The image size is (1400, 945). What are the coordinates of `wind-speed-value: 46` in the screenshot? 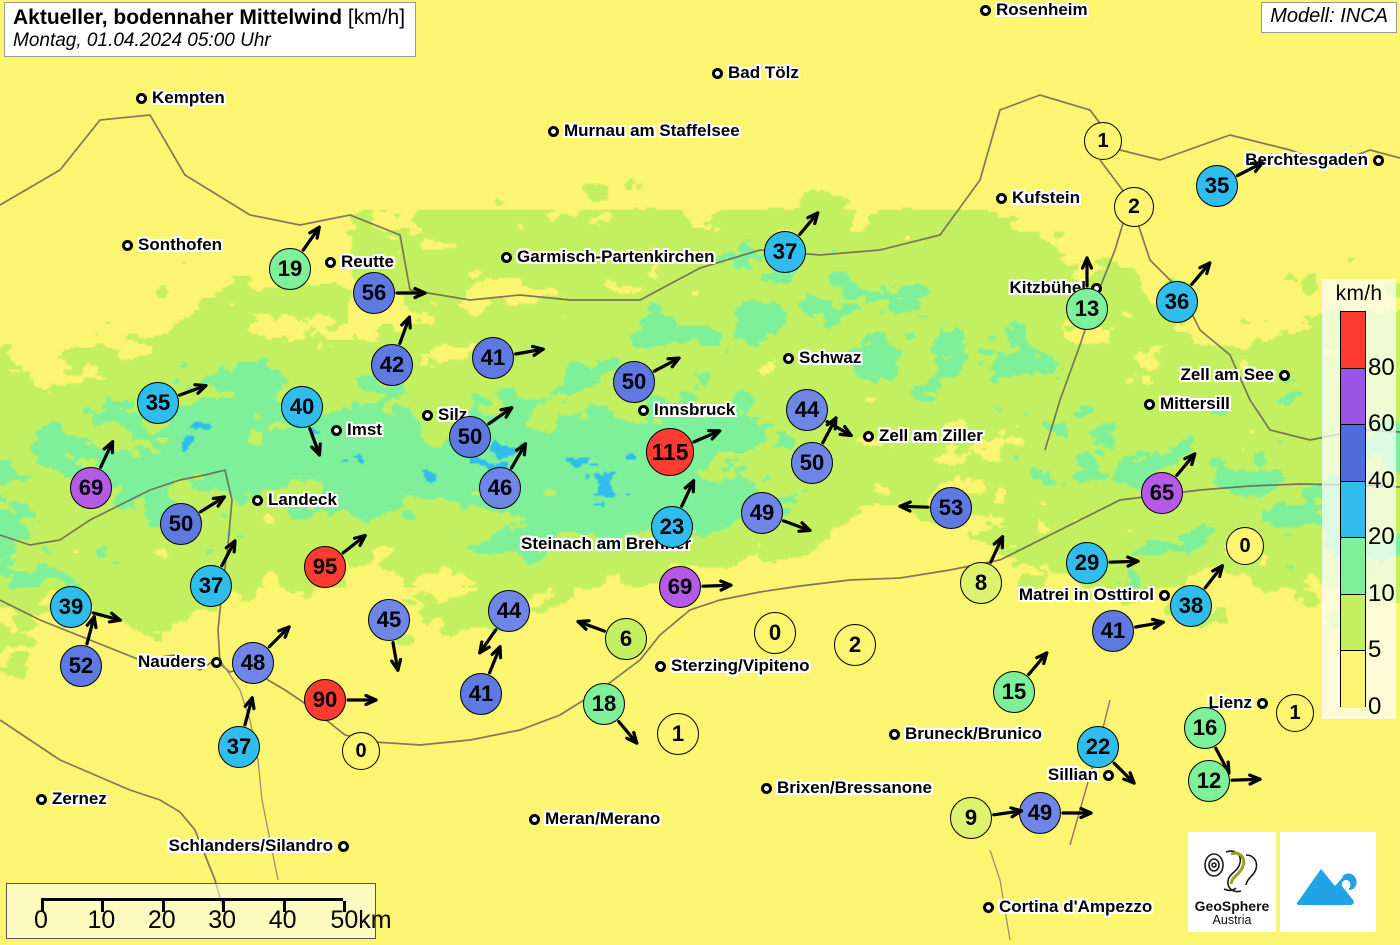 It's located at (500, 488).